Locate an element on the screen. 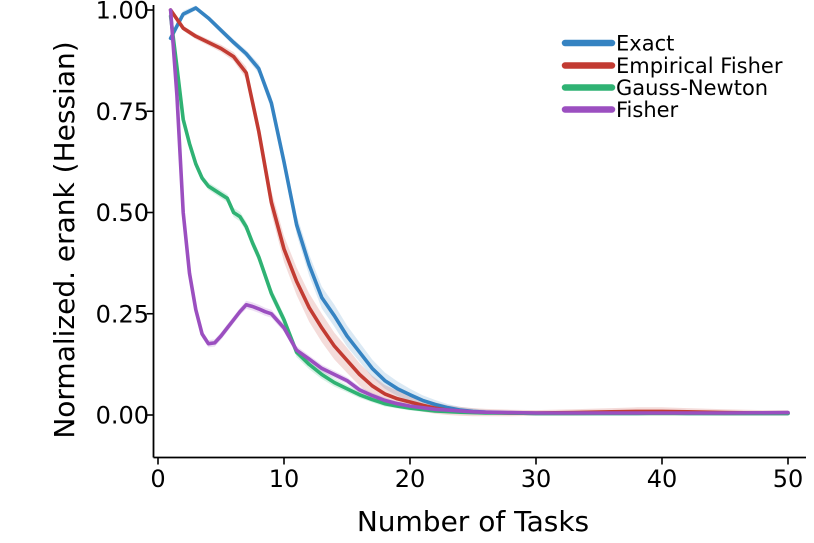  y-tick-label: 0.50 is located at coordinates (122, 213).